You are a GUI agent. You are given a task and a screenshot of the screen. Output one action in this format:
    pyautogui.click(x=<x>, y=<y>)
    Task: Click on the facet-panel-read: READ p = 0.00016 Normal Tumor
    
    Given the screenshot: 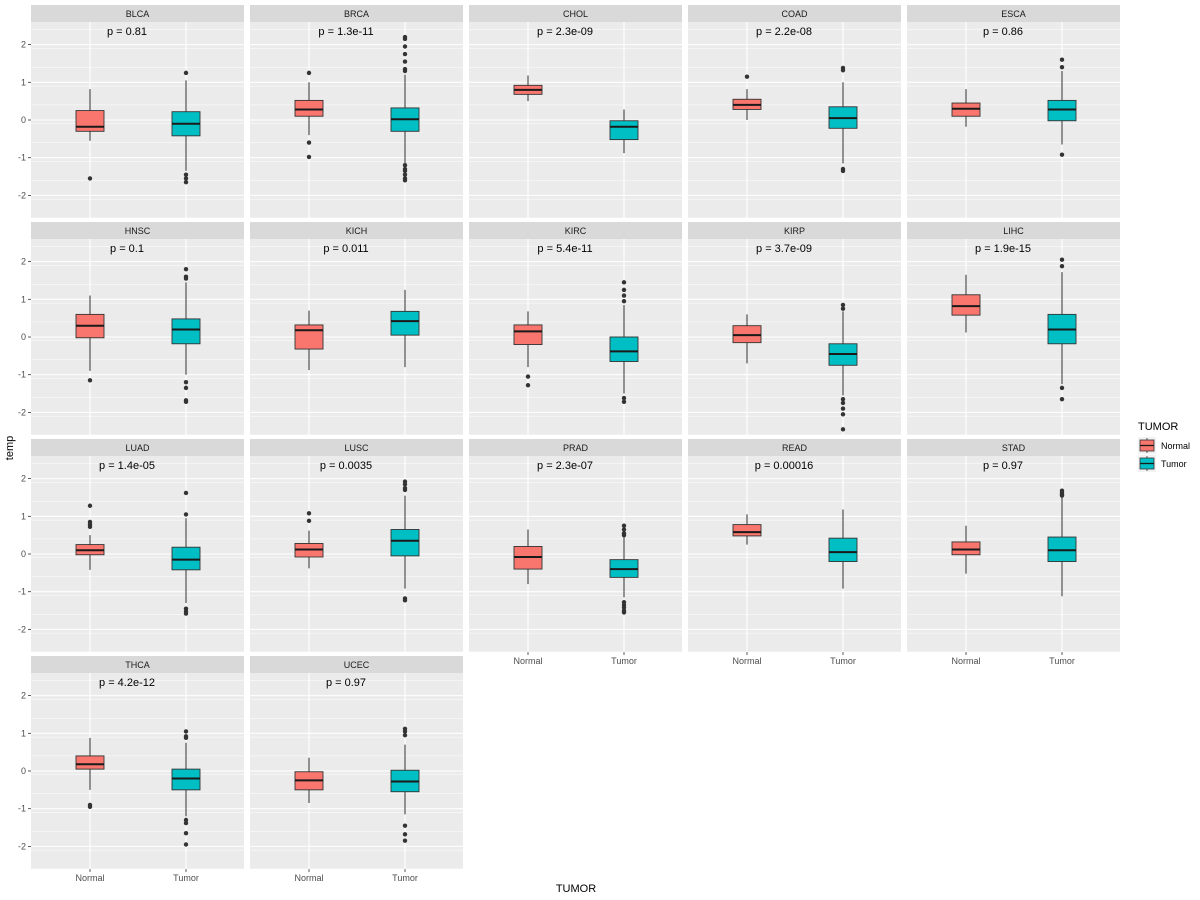 What is the action you would take?
    pyautogui.click(x=794, y=552)
    